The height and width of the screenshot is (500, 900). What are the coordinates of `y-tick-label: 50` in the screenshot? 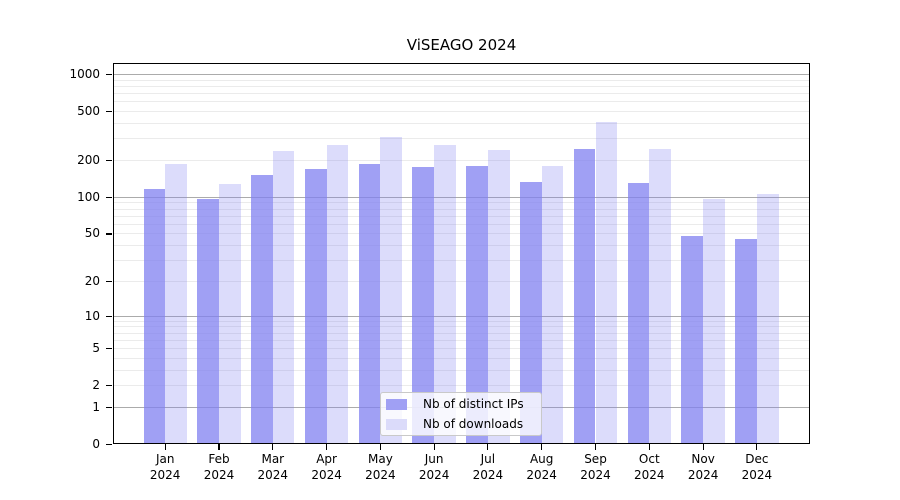 It's located at (92, 233).